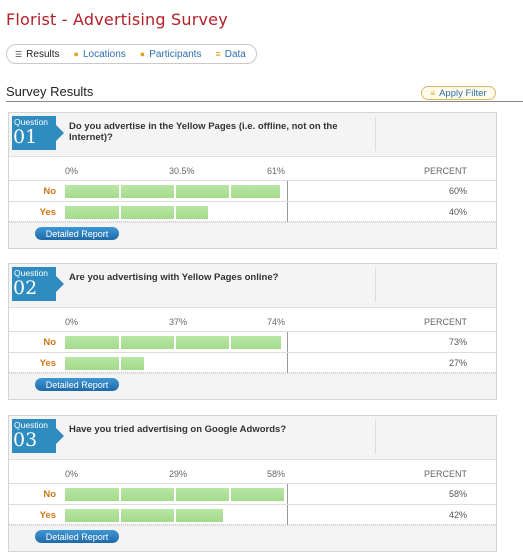 The image size is (523, 555). Describe the element at coordinates (252, 319) in the screenshot. I see `scale-row: 0% 37% 74% PERCENT` at that location.